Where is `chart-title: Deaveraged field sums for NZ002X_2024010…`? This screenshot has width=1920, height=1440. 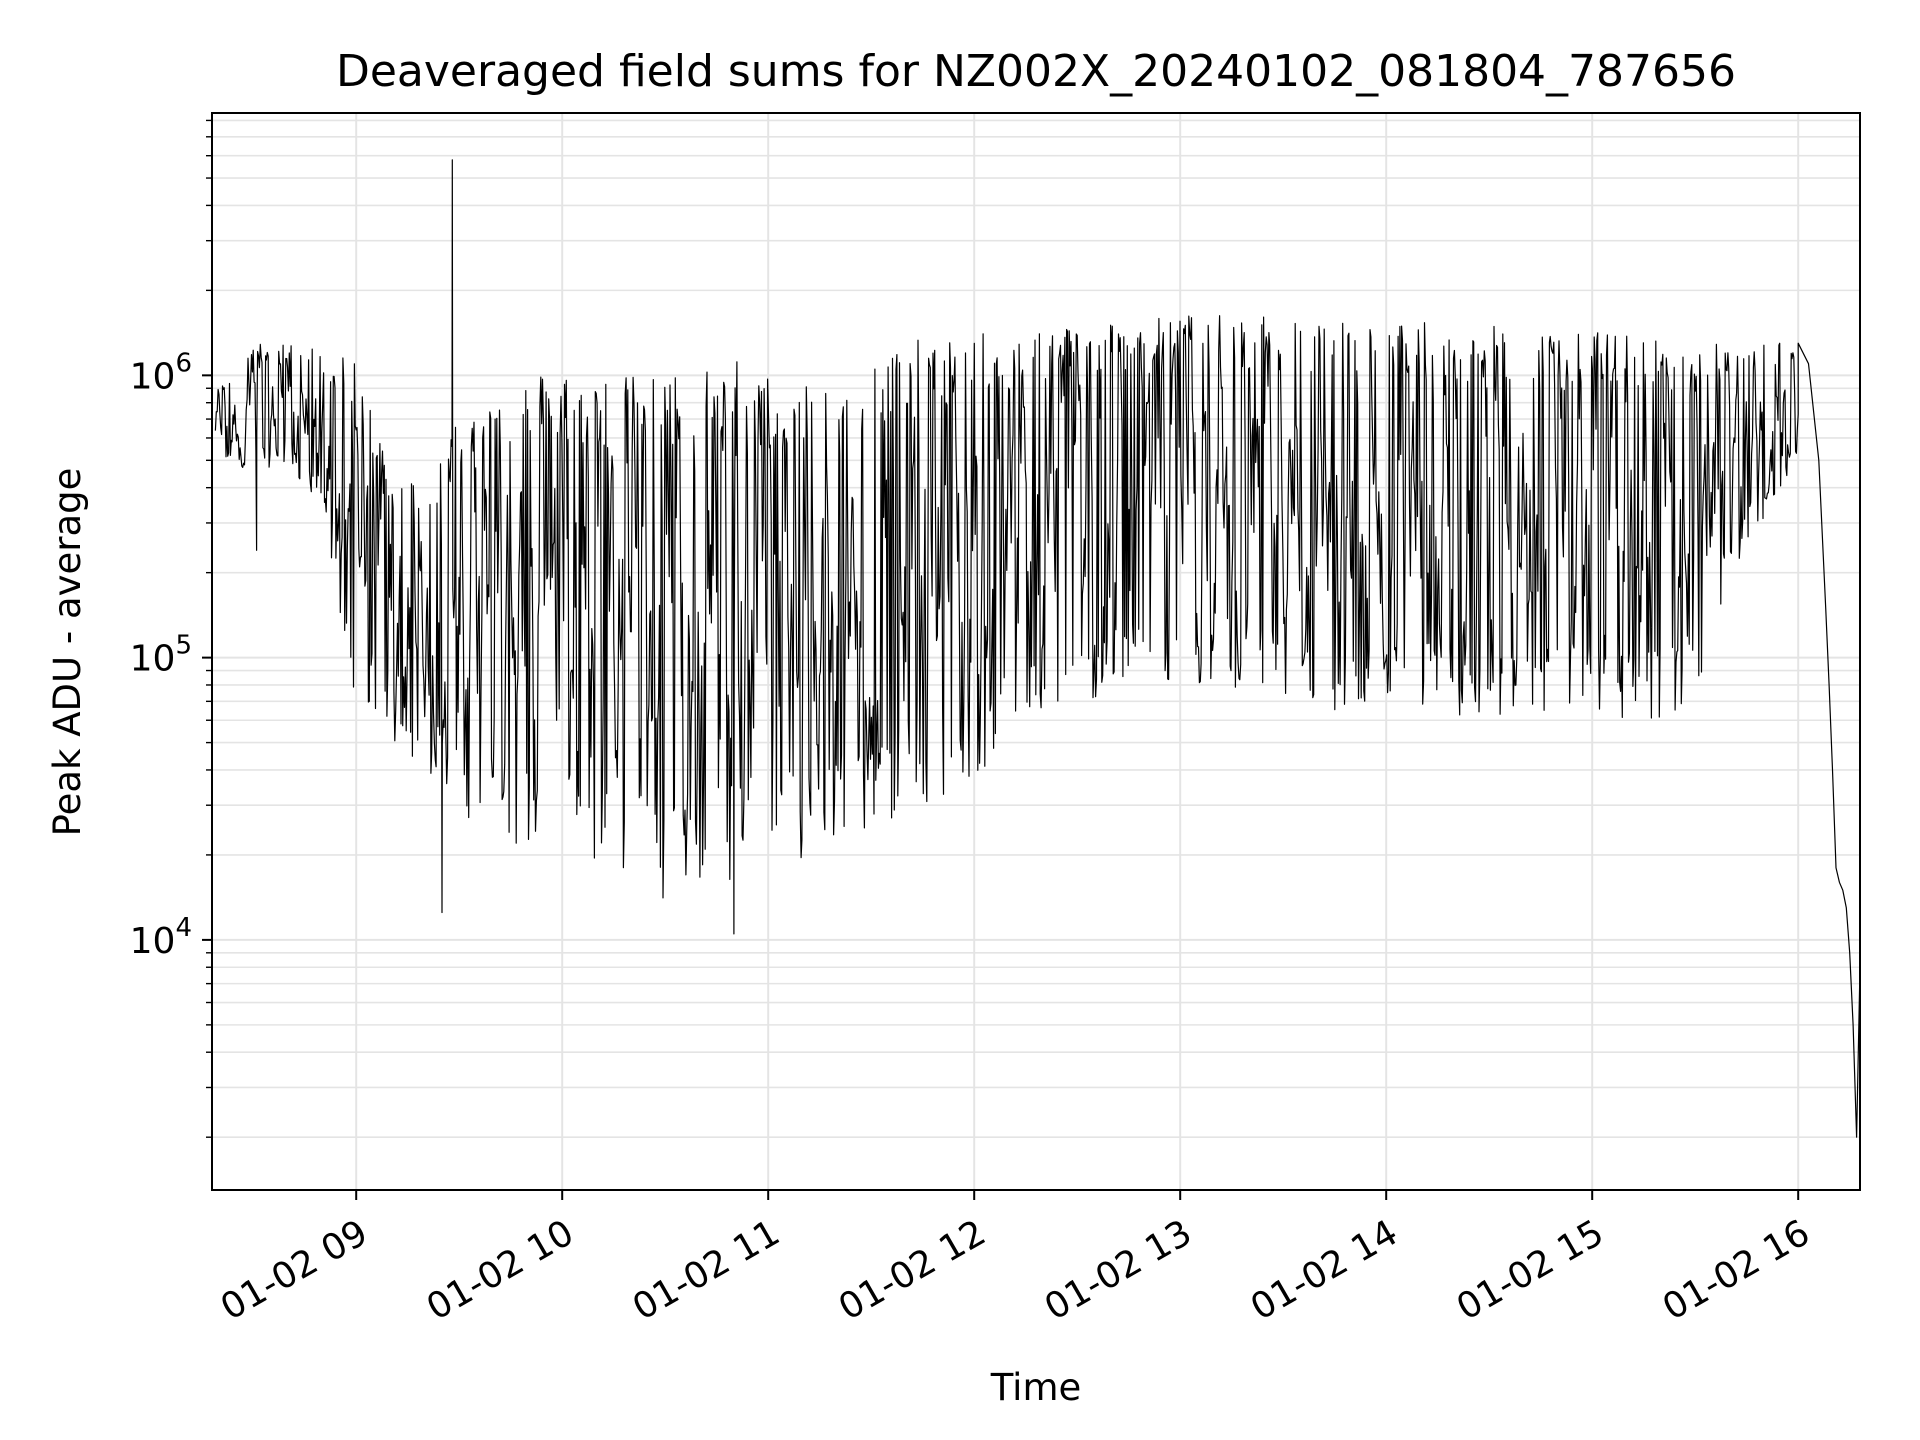
chart-title: Deaveraged field sums for NZ002X_2024010… is located at coordinates (1036, 71).